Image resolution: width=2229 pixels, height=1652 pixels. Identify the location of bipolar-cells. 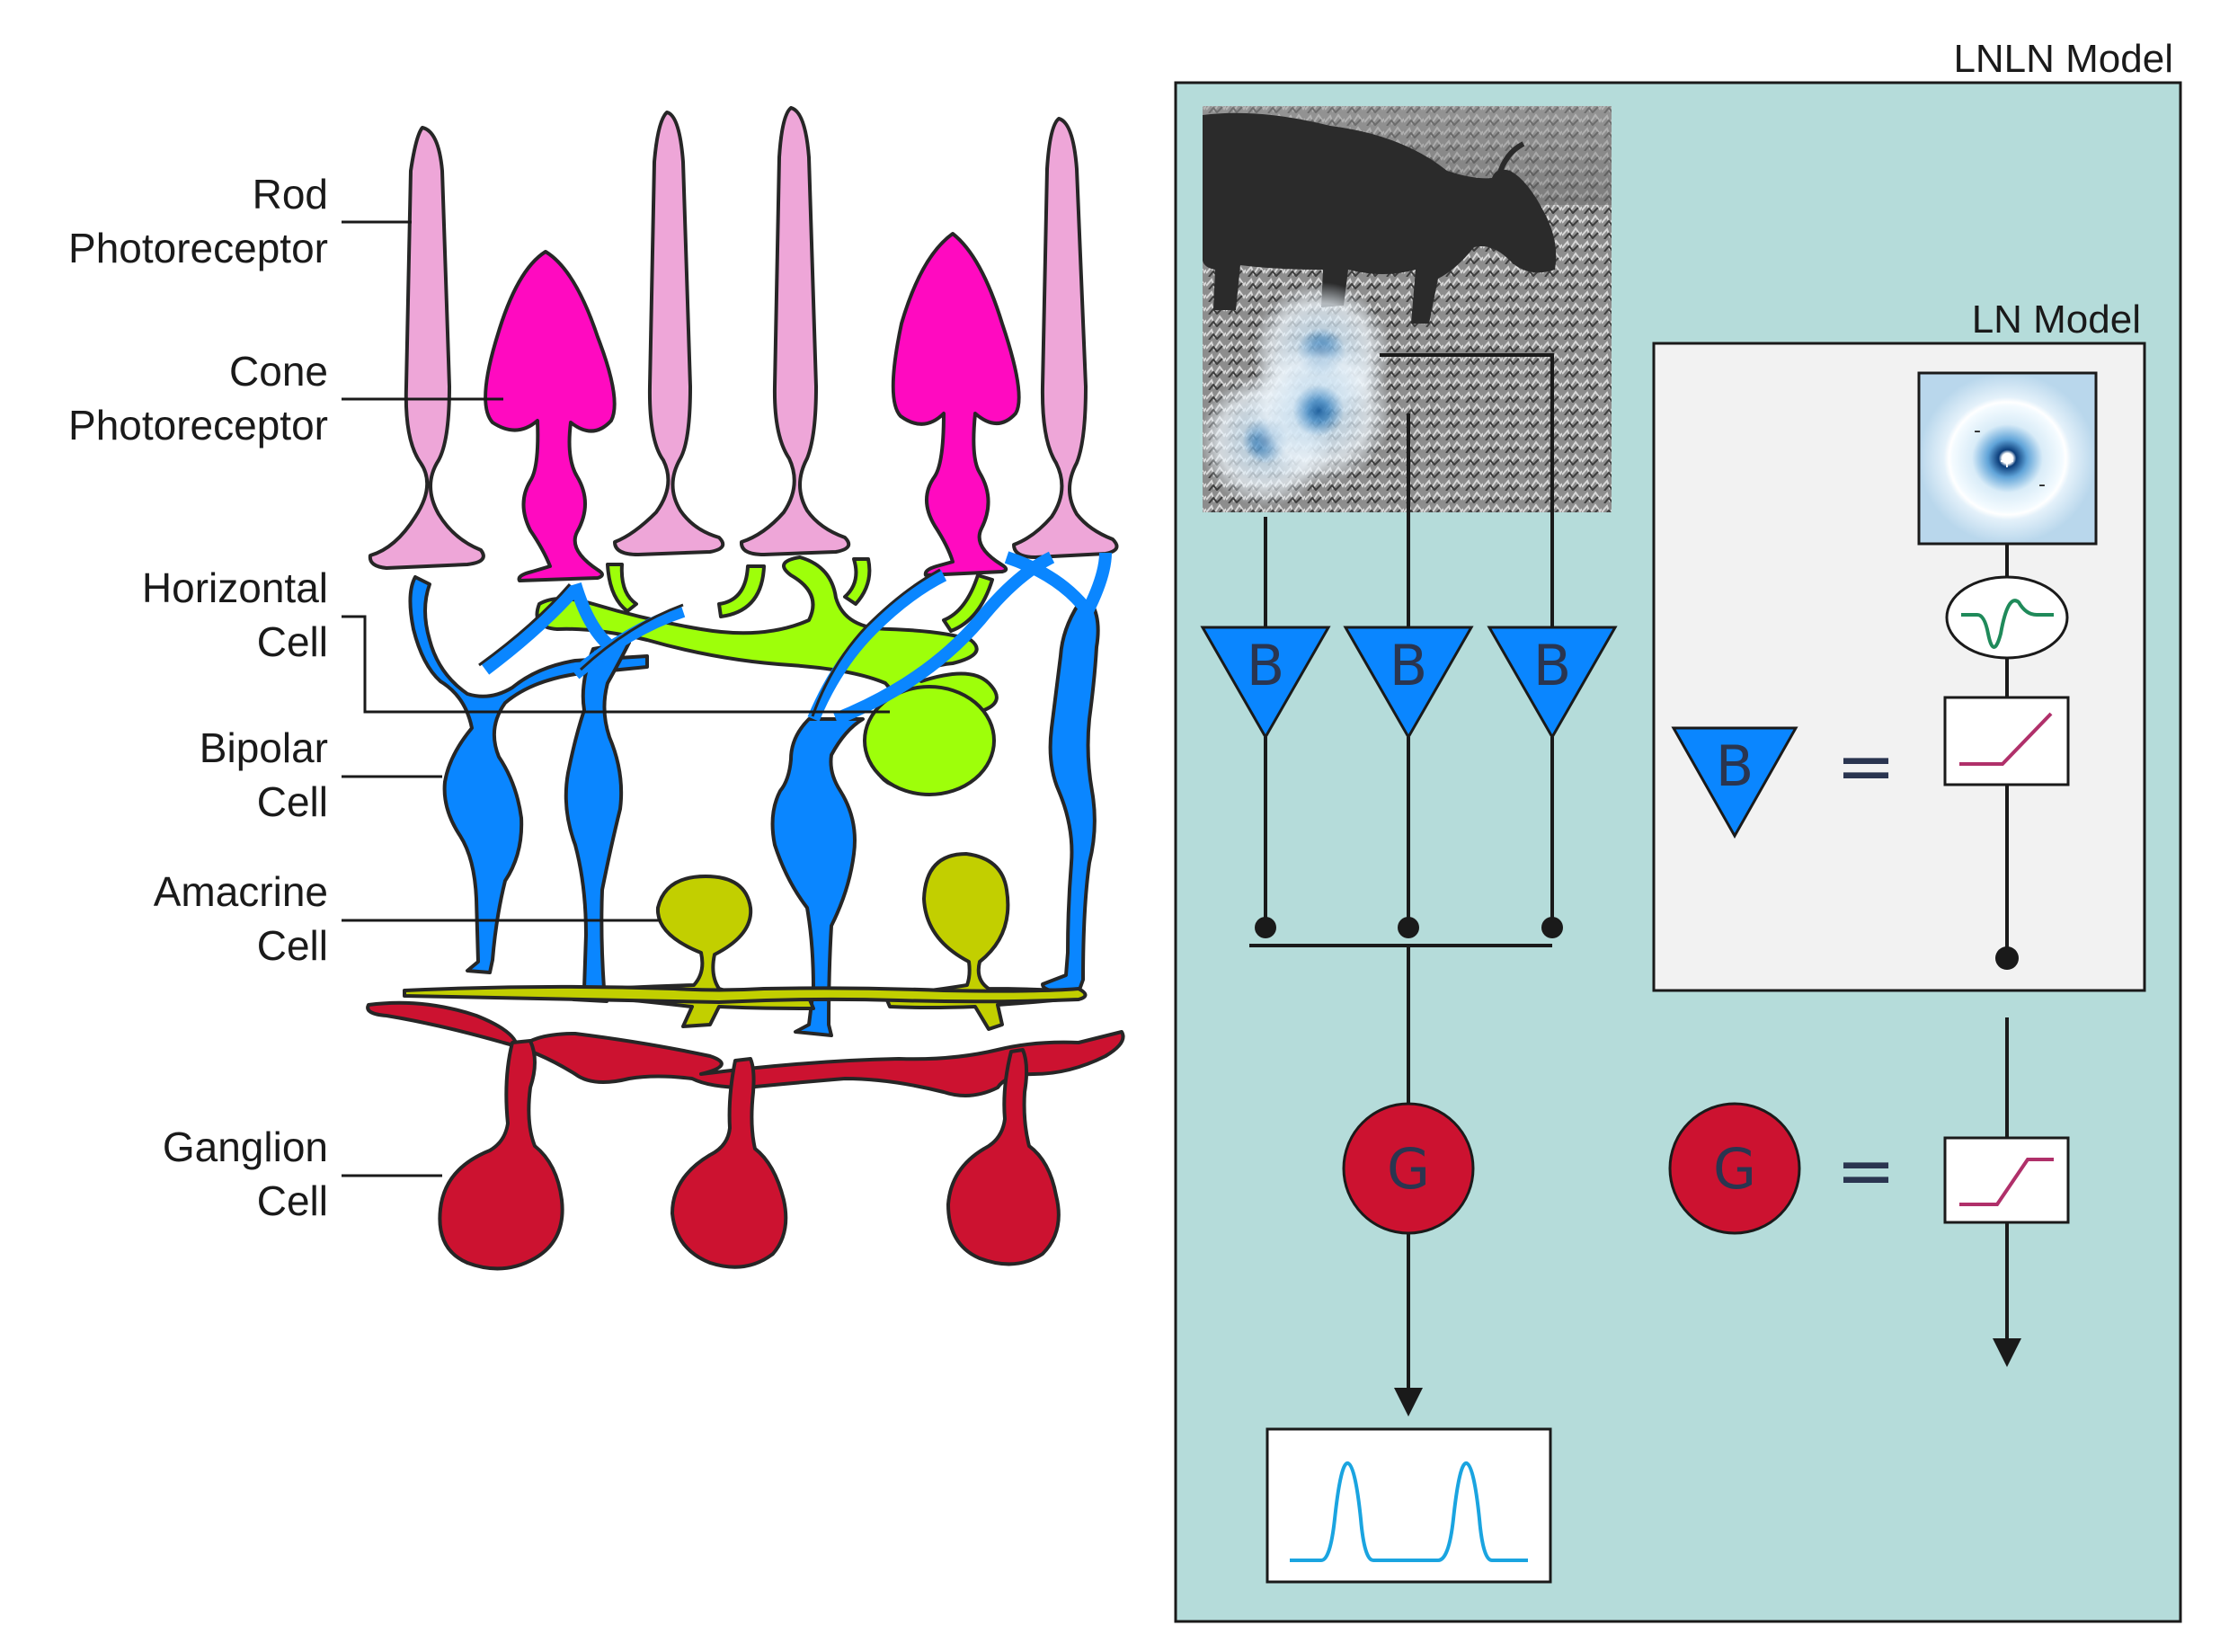
(760, 794).